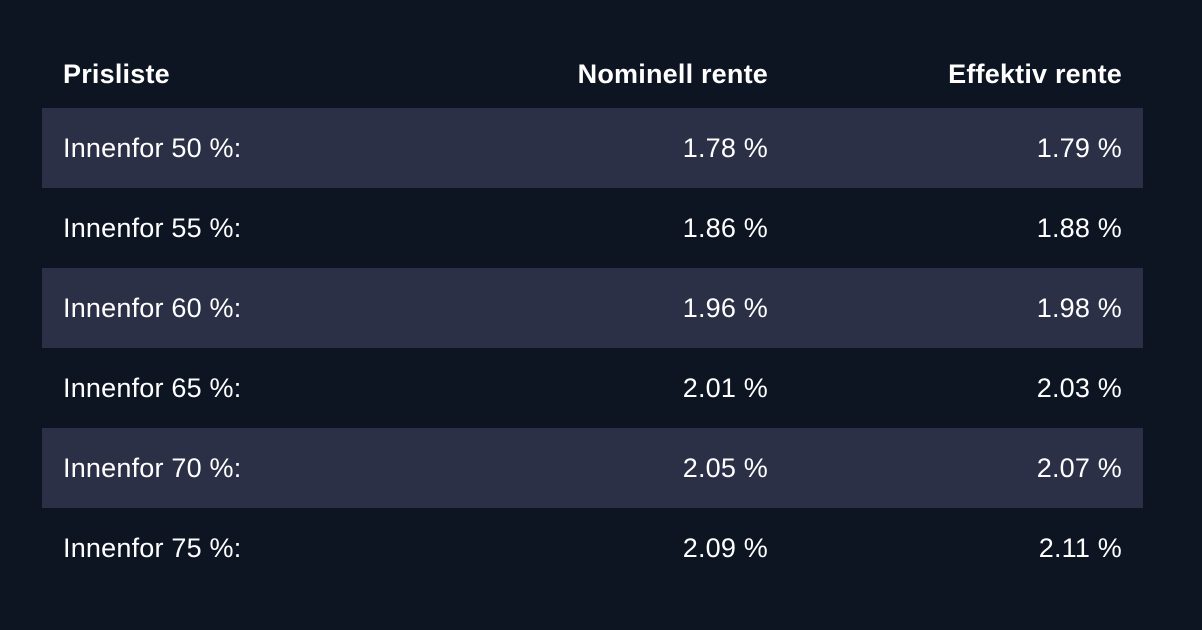 This screenshot has height=630, width=1202. Describe the element at coordinates (725, 307) in the screenshot. I see `row-nominal-rate: 1.96 %` at that location.